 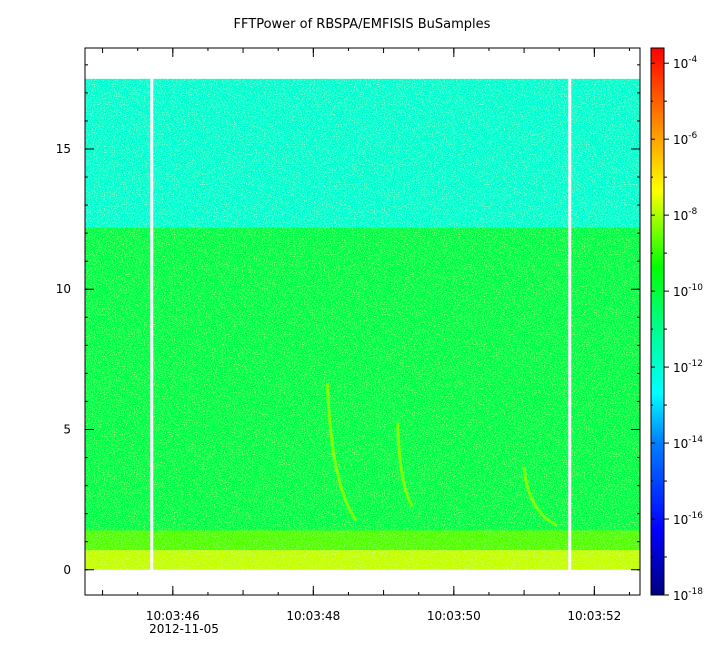 What do you see at coordinates (695, 592) in the screenshot?
I see `colorbar-tick-exponent: -18` at bounding box center [695, 592].